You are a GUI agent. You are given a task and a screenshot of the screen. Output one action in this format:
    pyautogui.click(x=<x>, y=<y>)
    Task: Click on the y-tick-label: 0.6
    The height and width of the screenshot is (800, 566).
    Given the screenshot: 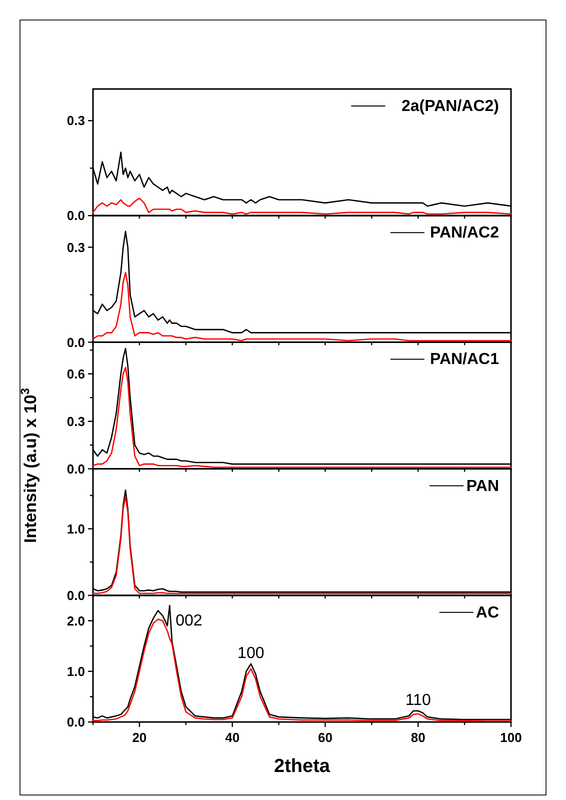 What is the action you would take?
    pyautogui.click(x=75, y=374)
    